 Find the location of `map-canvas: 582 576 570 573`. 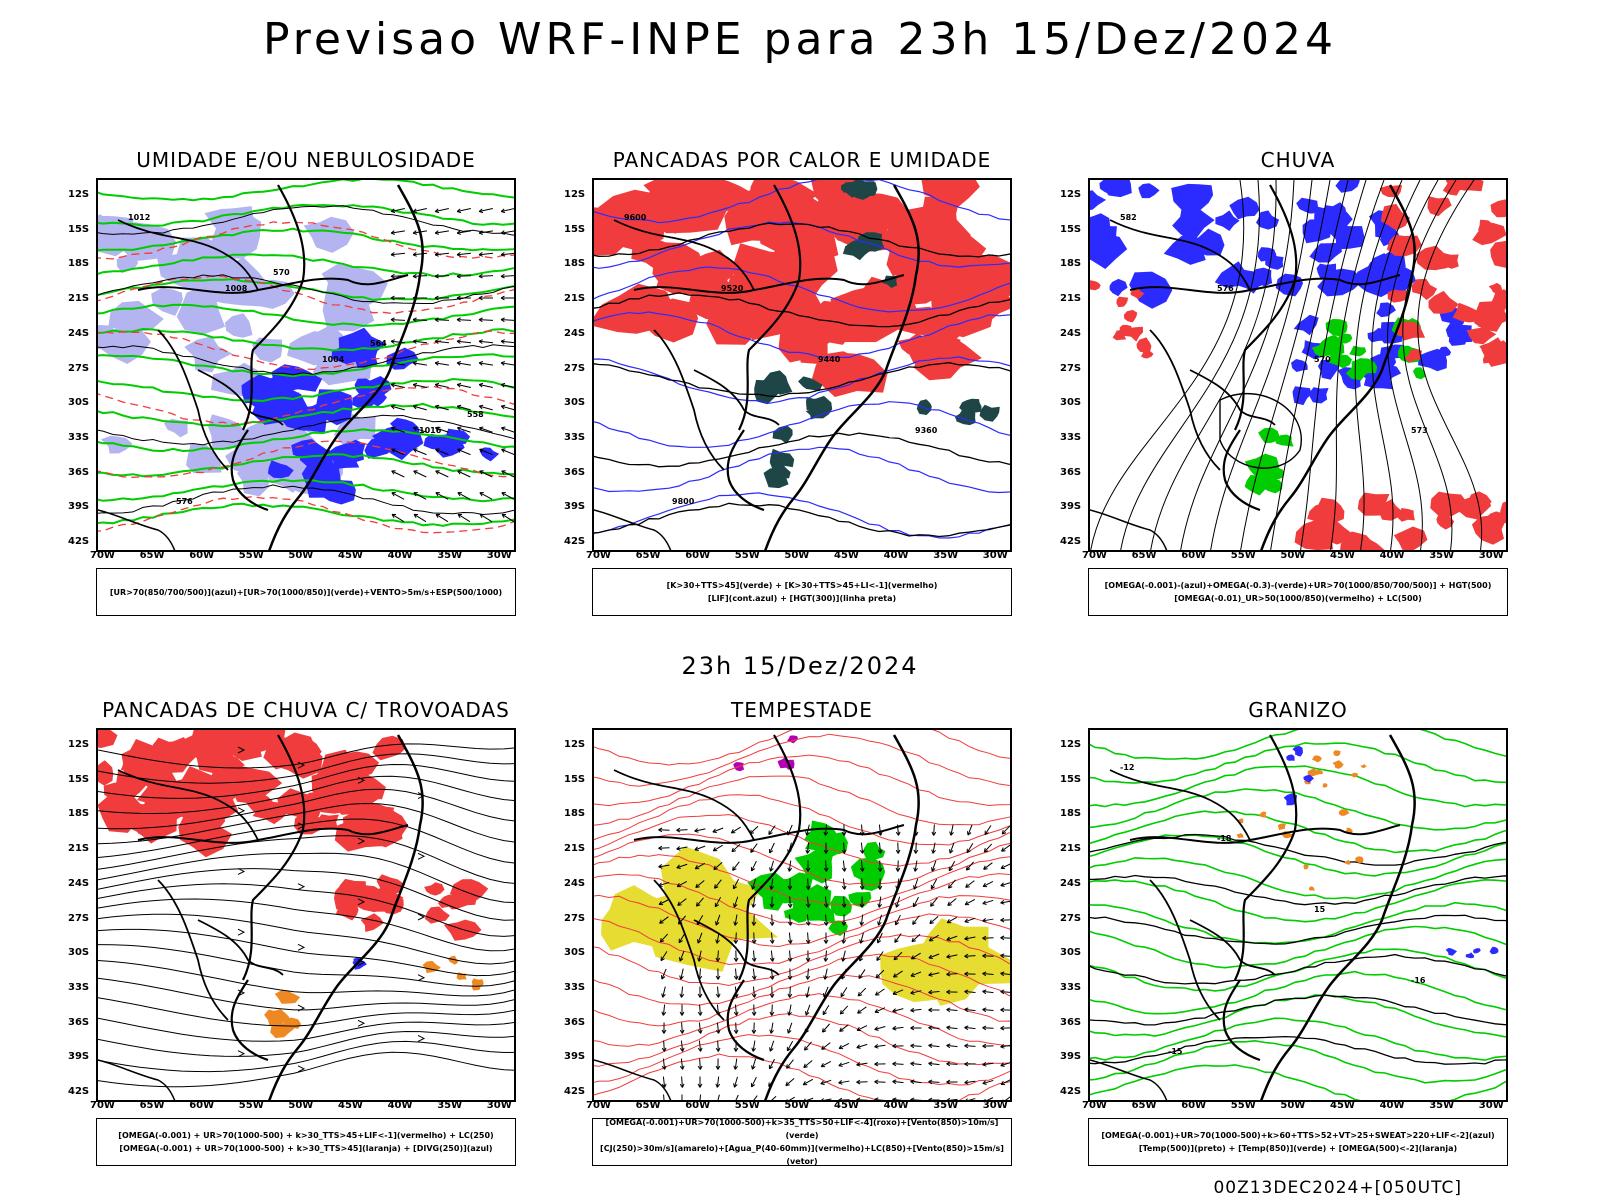

map-canvas: 582 576 570 573 is located at coordinates (1298, 365).